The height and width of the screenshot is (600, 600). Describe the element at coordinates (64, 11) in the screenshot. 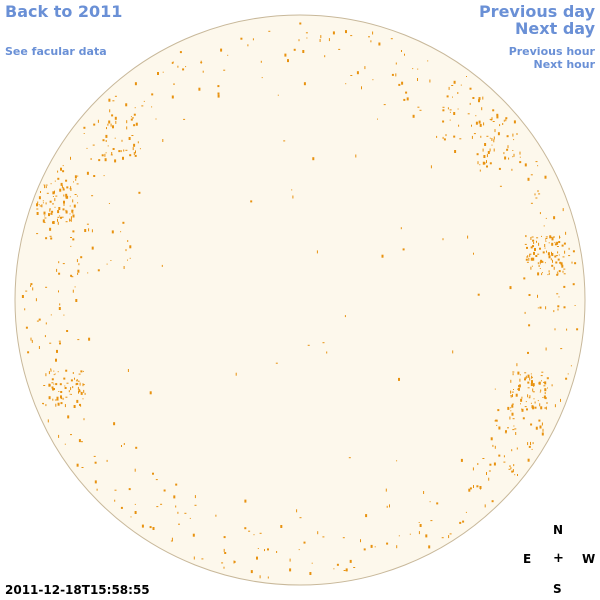

I see `back-to-year-link: Back to 2011` at that location.